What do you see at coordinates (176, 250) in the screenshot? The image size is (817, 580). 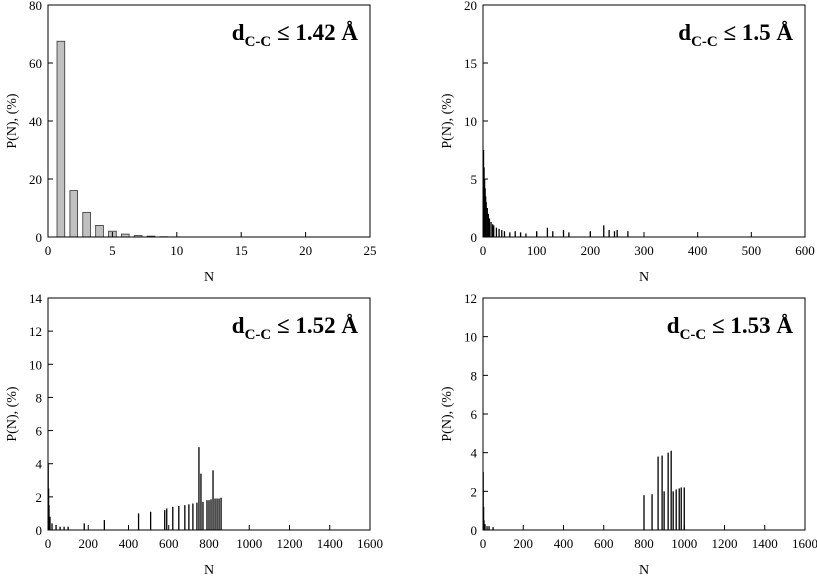 I see `x-tick-label: 10` at bounding box center [176, 250].